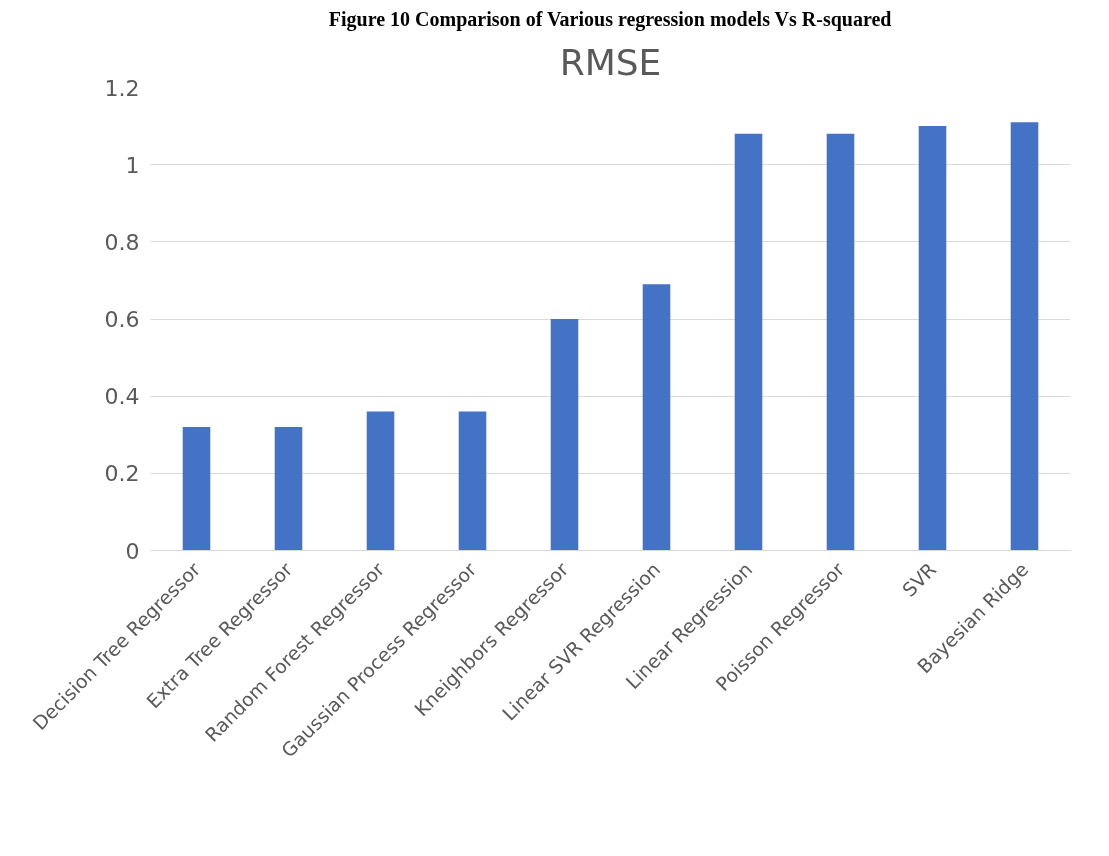  What do you see at coordinates (610, 62) in the screenshot?
I see `chart-title: RMSE` at bounding box center [610, 62].